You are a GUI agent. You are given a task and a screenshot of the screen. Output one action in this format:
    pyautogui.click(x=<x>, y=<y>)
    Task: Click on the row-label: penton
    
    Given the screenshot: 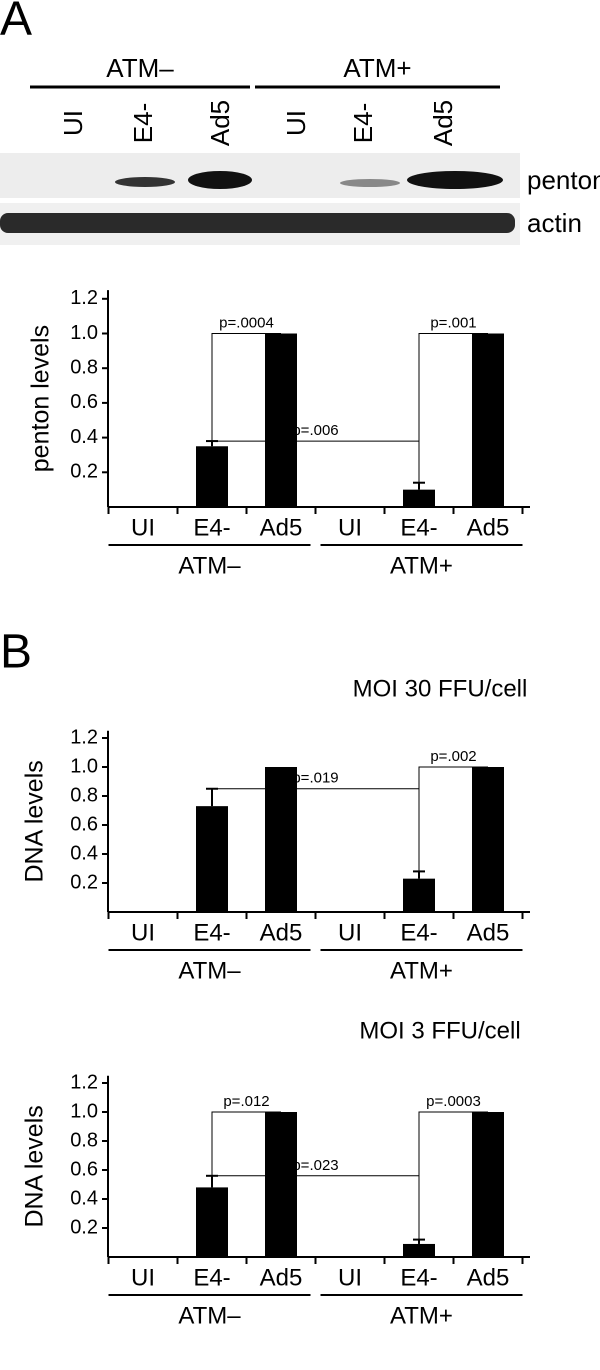 What is the action you would take?
    pyautogui.click(x=563, y=180)
    